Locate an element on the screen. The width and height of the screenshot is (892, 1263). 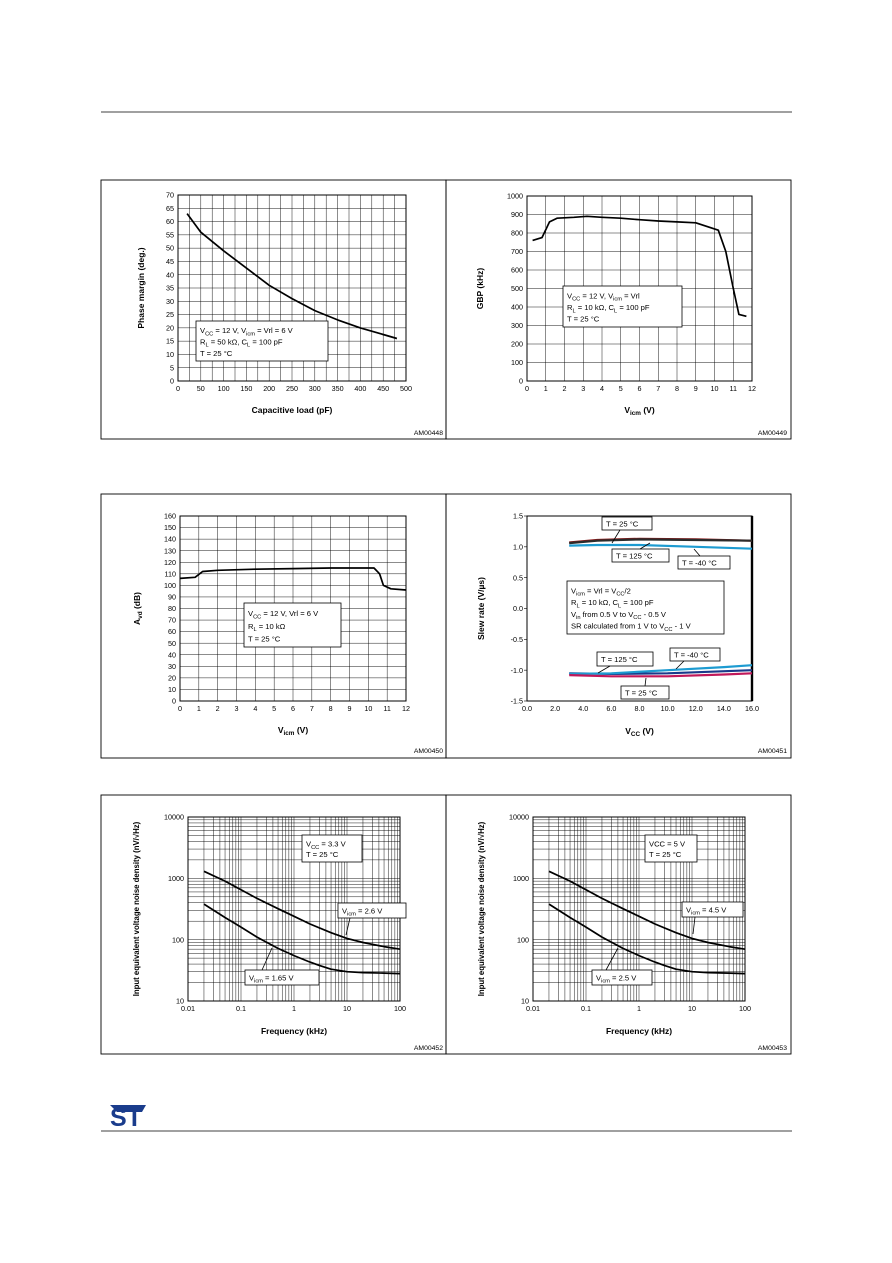
x-axis-label: Vicm (V) is located at coordinates (639, 411).